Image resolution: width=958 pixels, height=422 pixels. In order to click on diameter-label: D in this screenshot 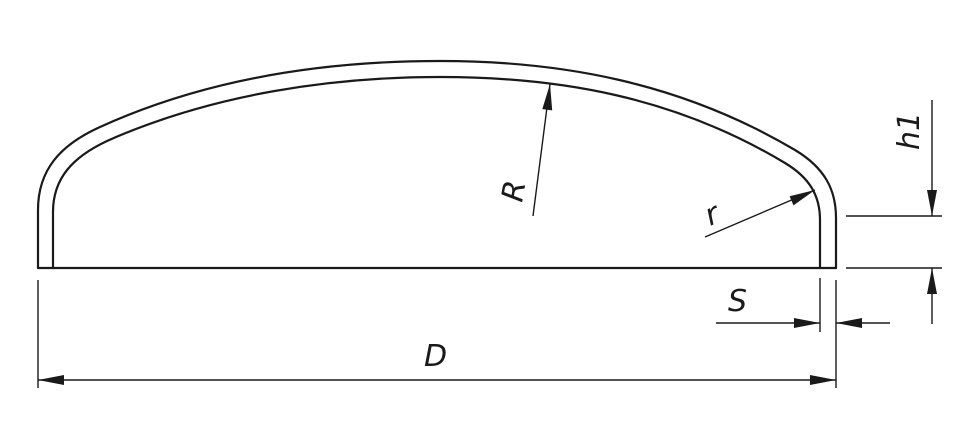, I will do `click(435, 356)`.